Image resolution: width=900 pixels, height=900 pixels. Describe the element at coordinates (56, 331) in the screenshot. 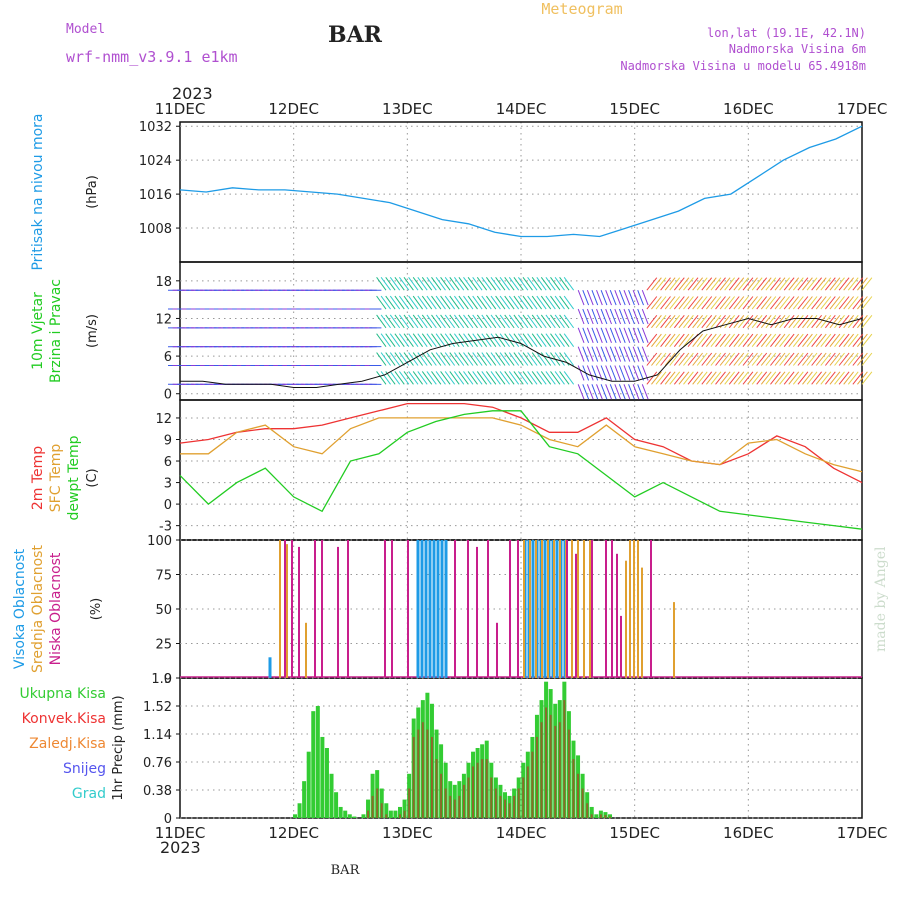

I see `wind-axis-label-2: Brzina i Pravac` at that location.